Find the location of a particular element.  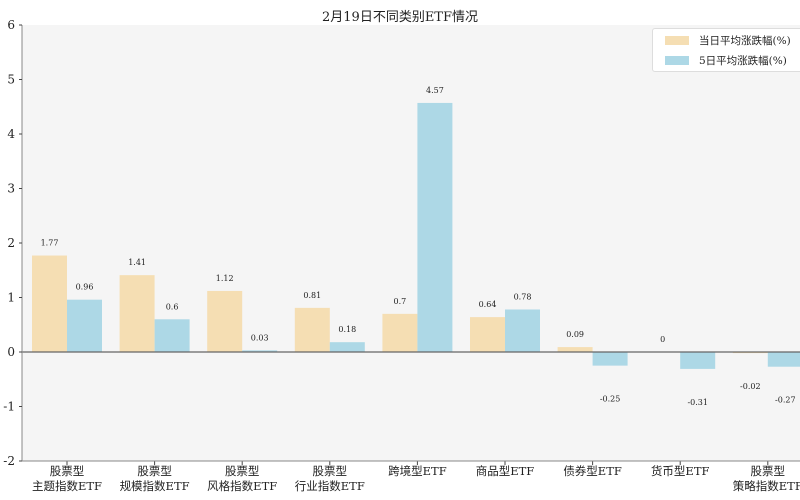

legend-item-daily: 当日平均涨跌幅(%) is located at coordinates (726, 40).